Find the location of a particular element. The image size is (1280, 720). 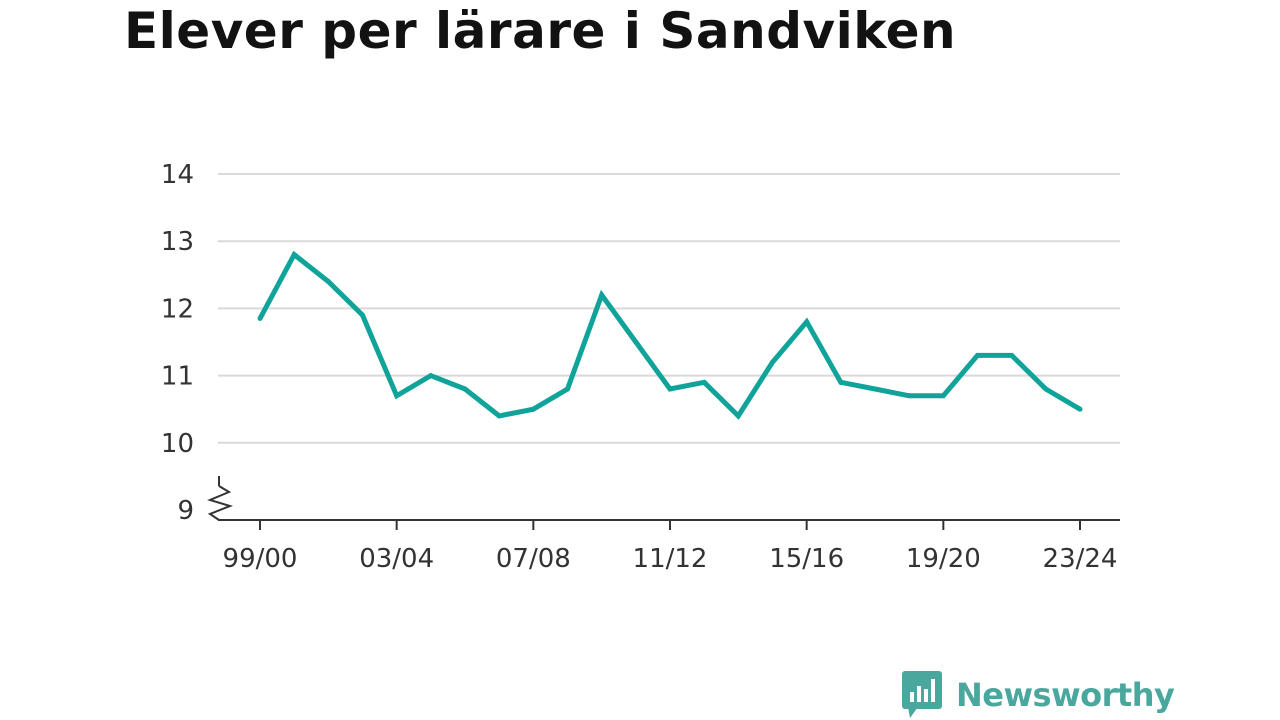

axis-break-icon is located at coordinates (220, 503).